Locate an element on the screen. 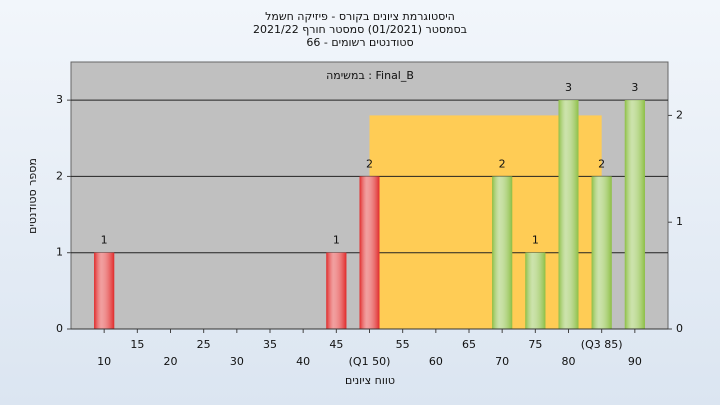 The image size is (720, 405). y-tick-label: 2 is located at coordinates (59, 175).